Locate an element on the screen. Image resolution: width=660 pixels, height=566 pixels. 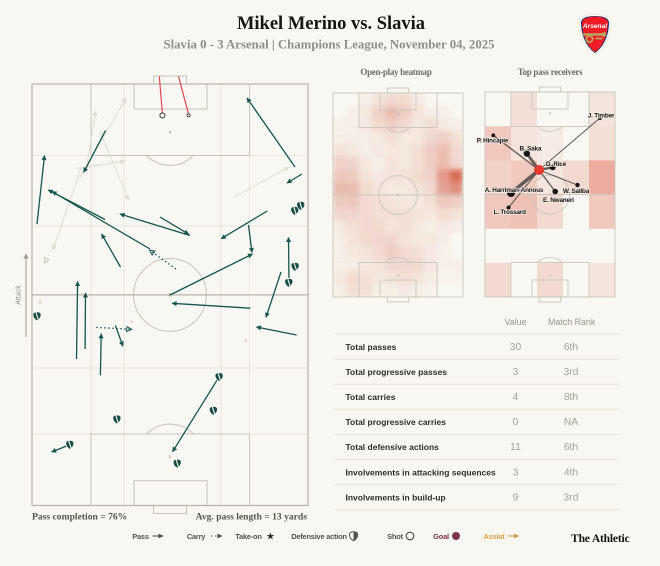
svg-text: Open-play heatmap is located at coordinates (395, 72).